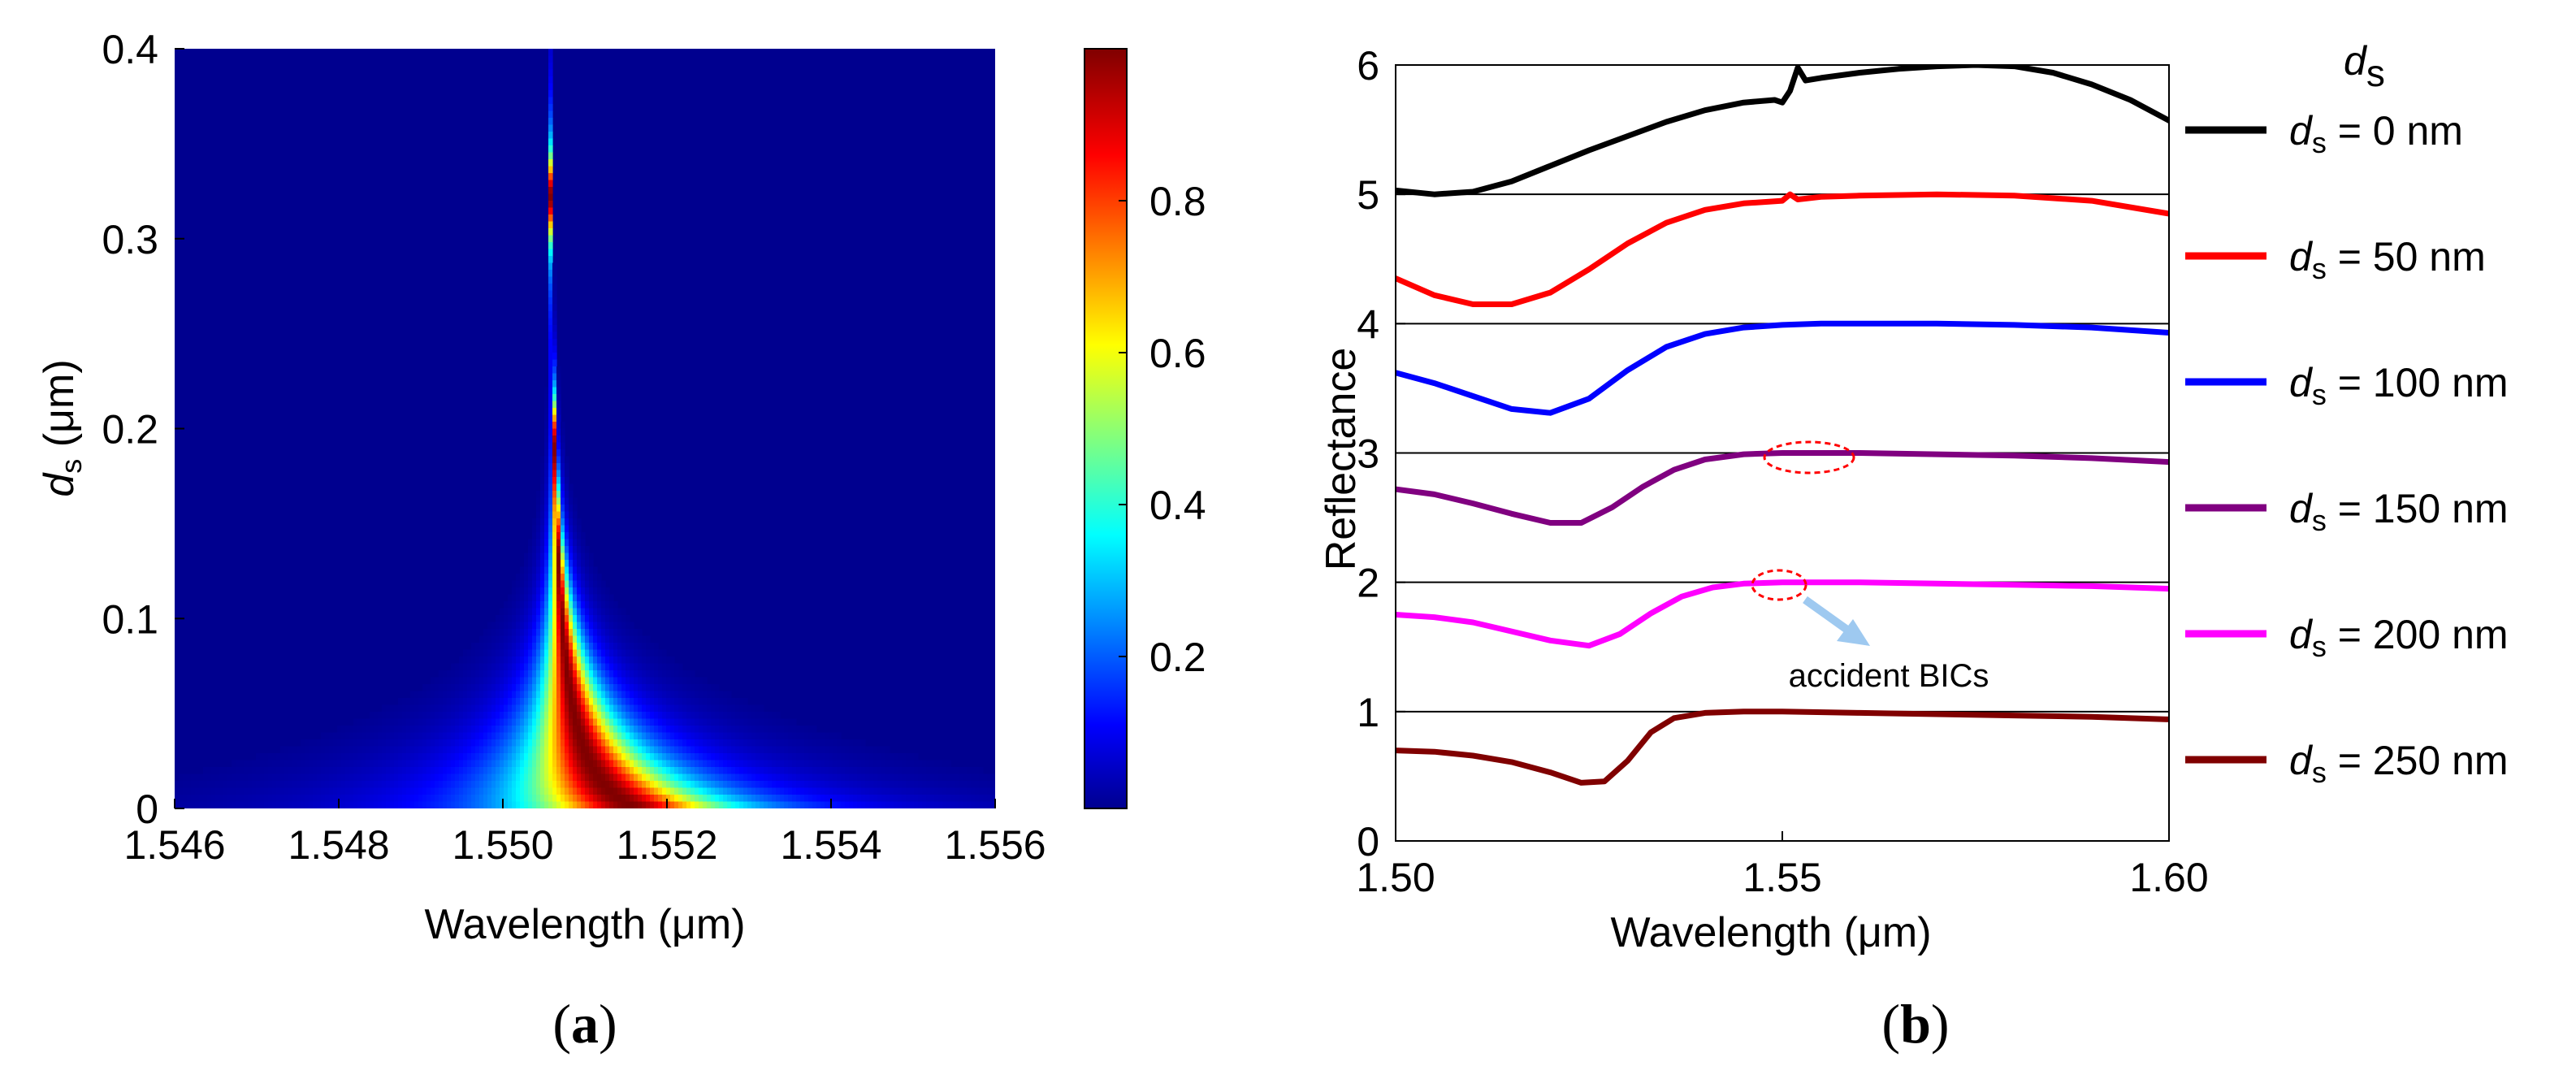 The width and height of the screenshot is (2576, 1079). What do you see at coordinates (1770, 933) in the screenshot?
I see `reflectance-xlabel: Wavelength (μm)` at bounding box center [1770, 933].